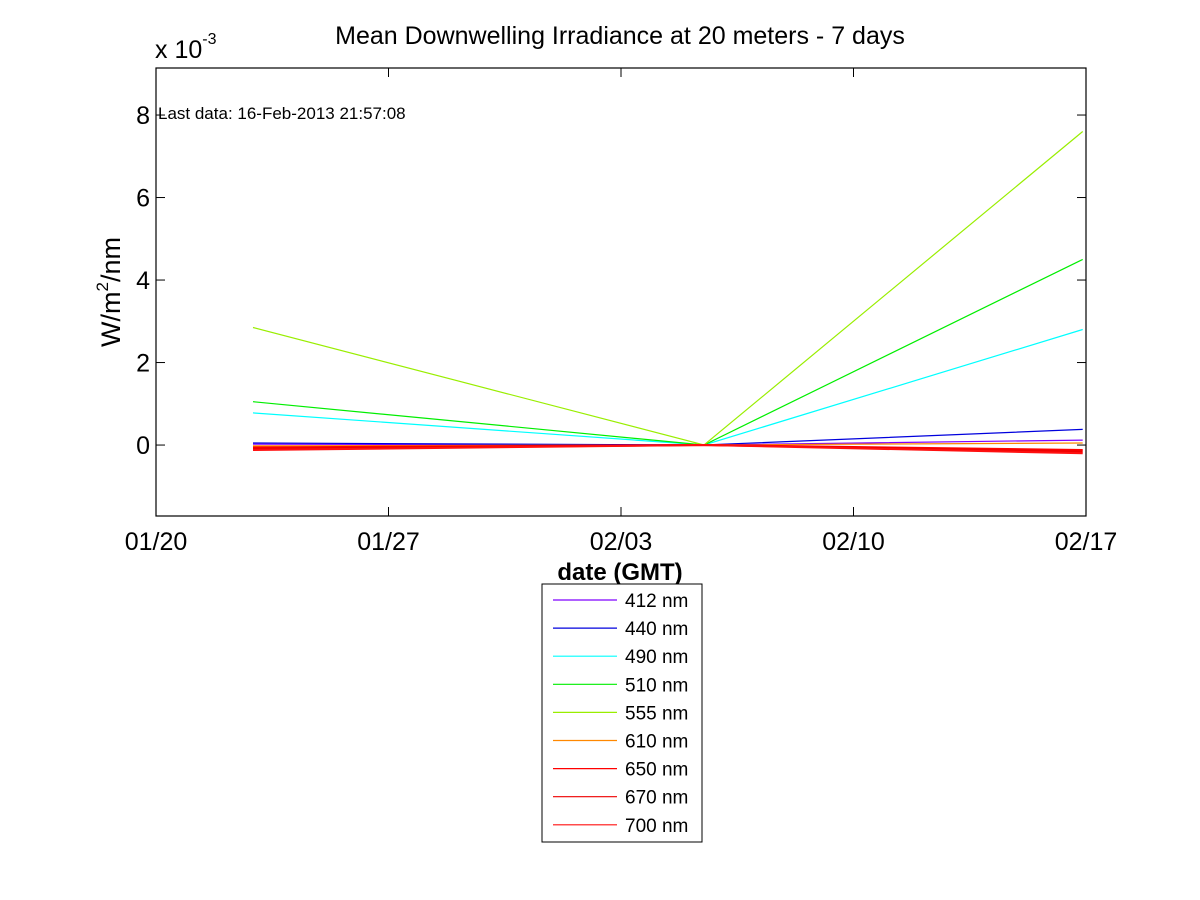 The image size is (1200, 900). Describe the element at coordinates (156, 542) in the screenshot. I see `x-tick-label: 01/20` at that location.